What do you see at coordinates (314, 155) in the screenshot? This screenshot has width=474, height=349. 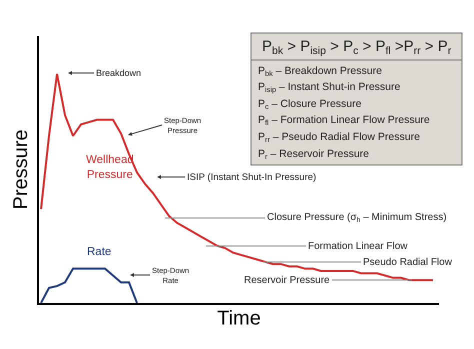 I see `annotation: P$_{r}$ – Reservoir Pressure` at bounding box center [314, 155].